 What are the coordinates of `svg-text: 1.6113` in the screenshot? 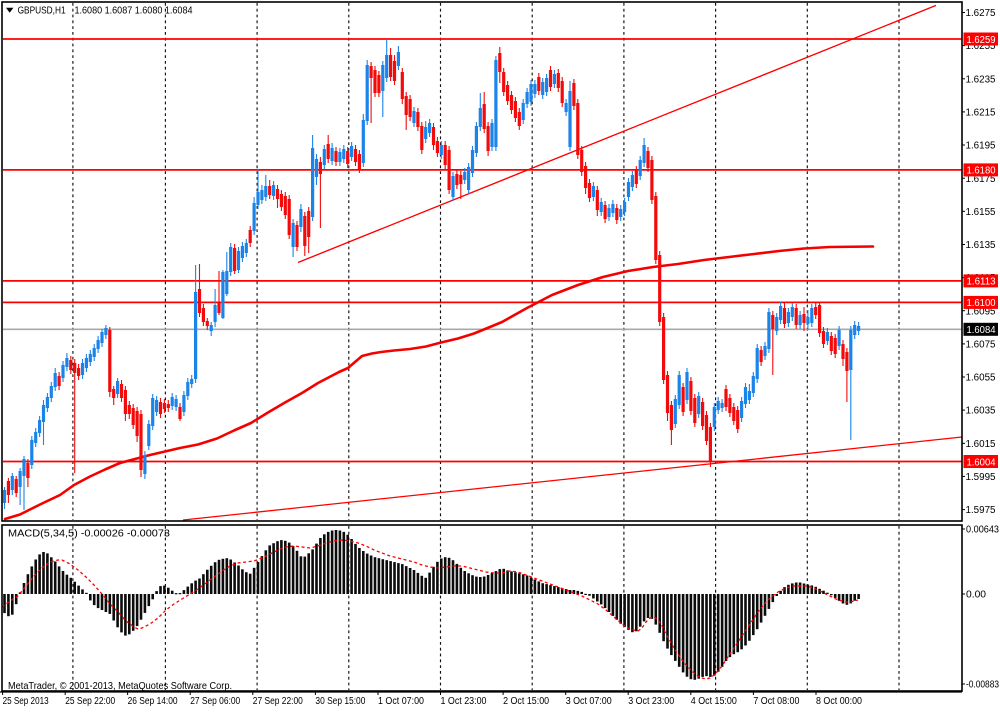 It's located at (981, 282).